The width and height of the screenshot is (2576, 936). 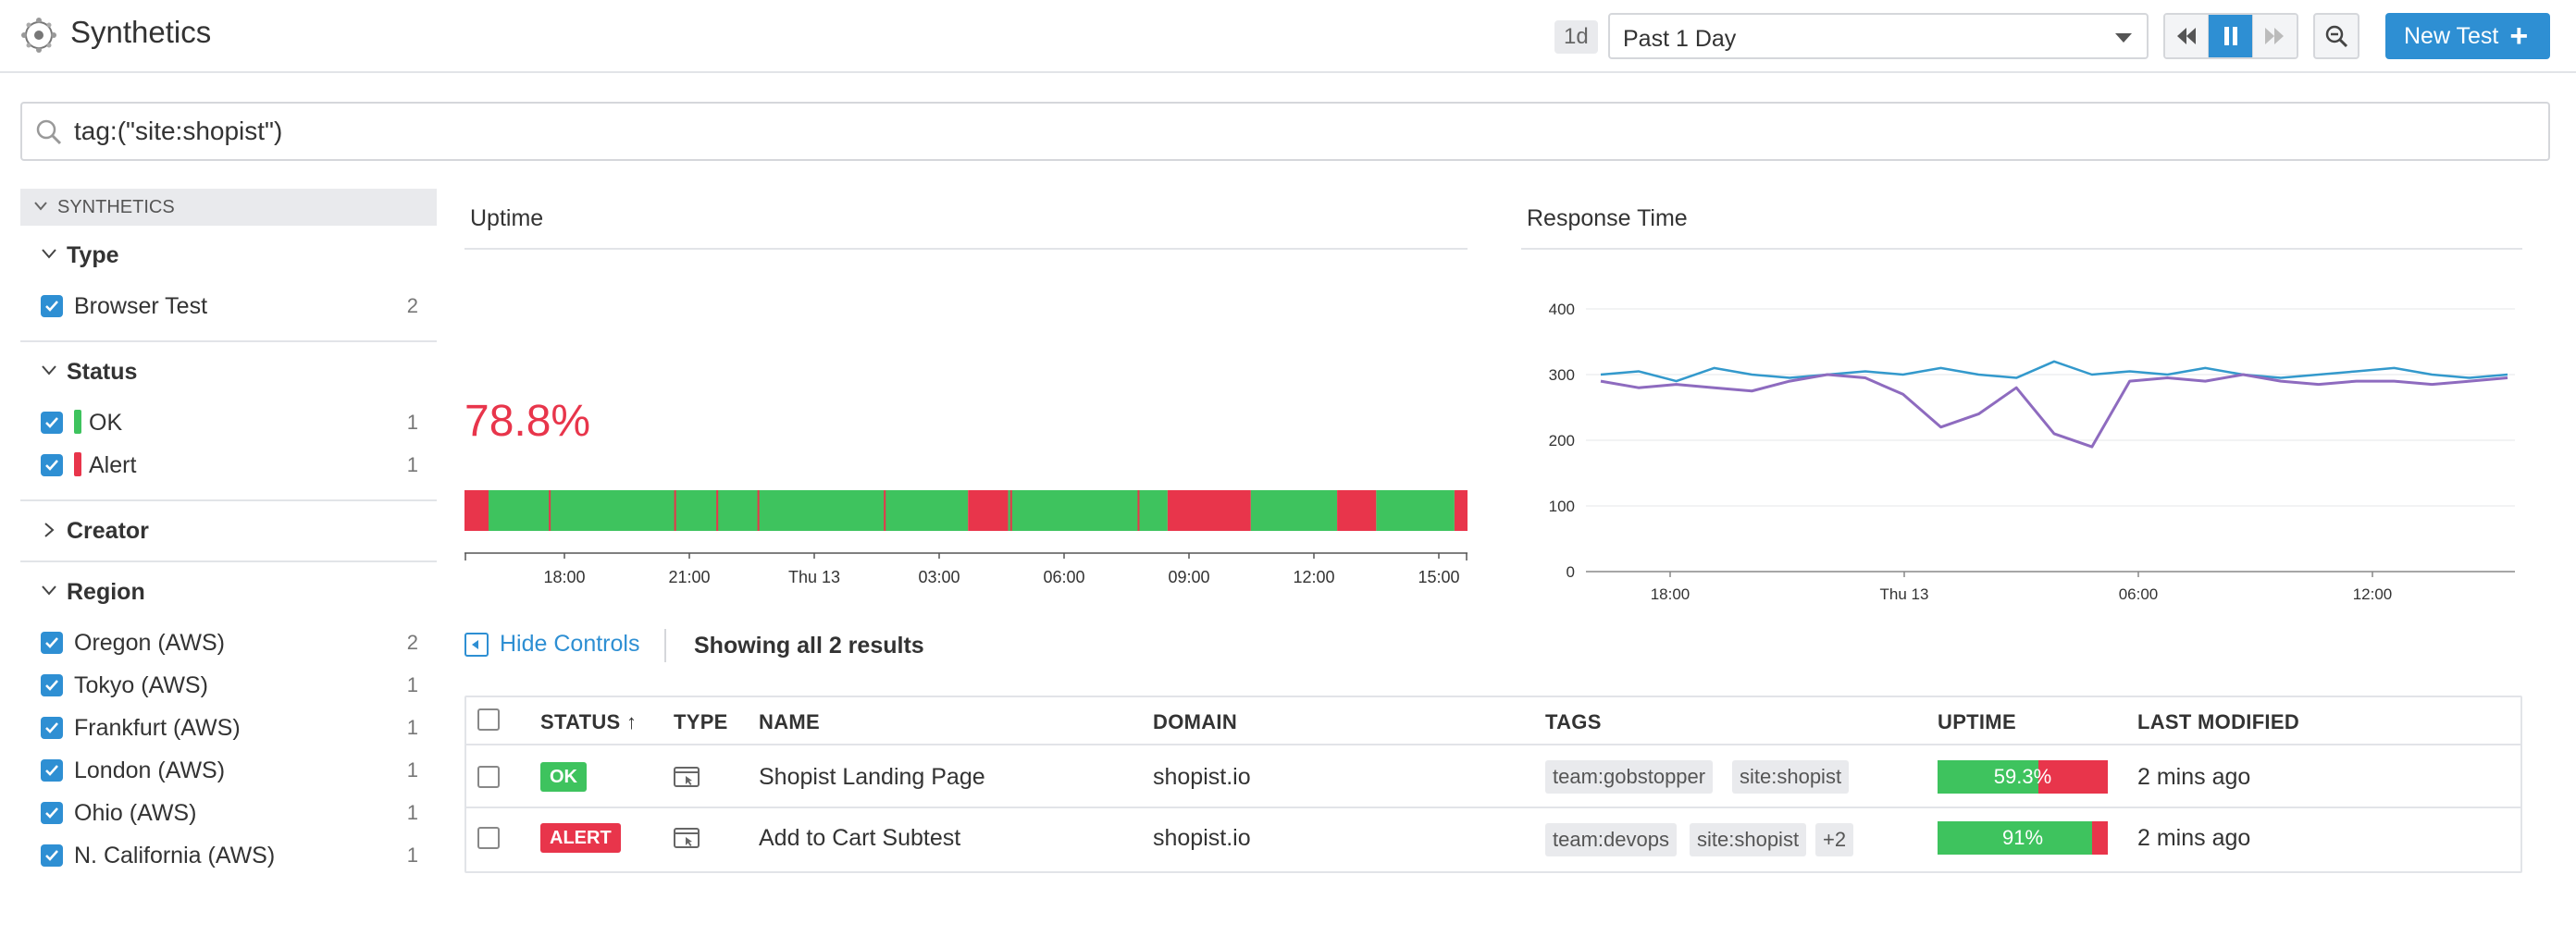 What do you see at coordinates (872, 777) in the screenshot?
I see `test-name: Shopist Landing Page` at bounding box center [872, 777].